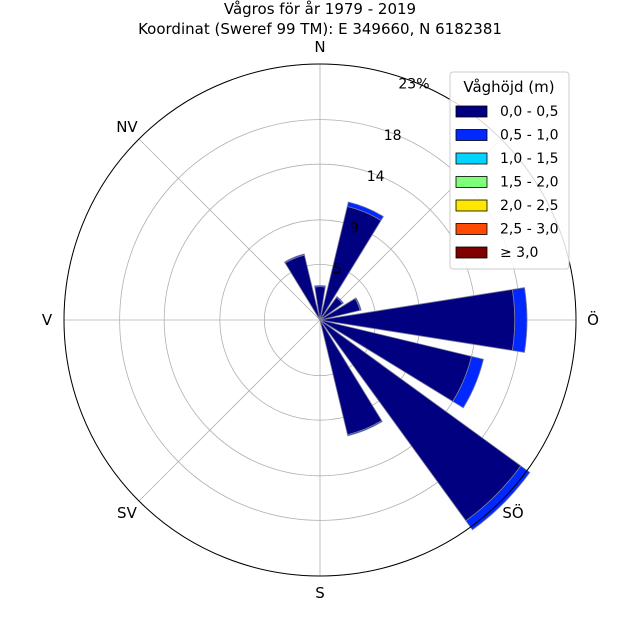 Image resolution: width=640 pixels, height=640 pixels. I want to click on bar-NÖ-bin-1, so click(339, 300).